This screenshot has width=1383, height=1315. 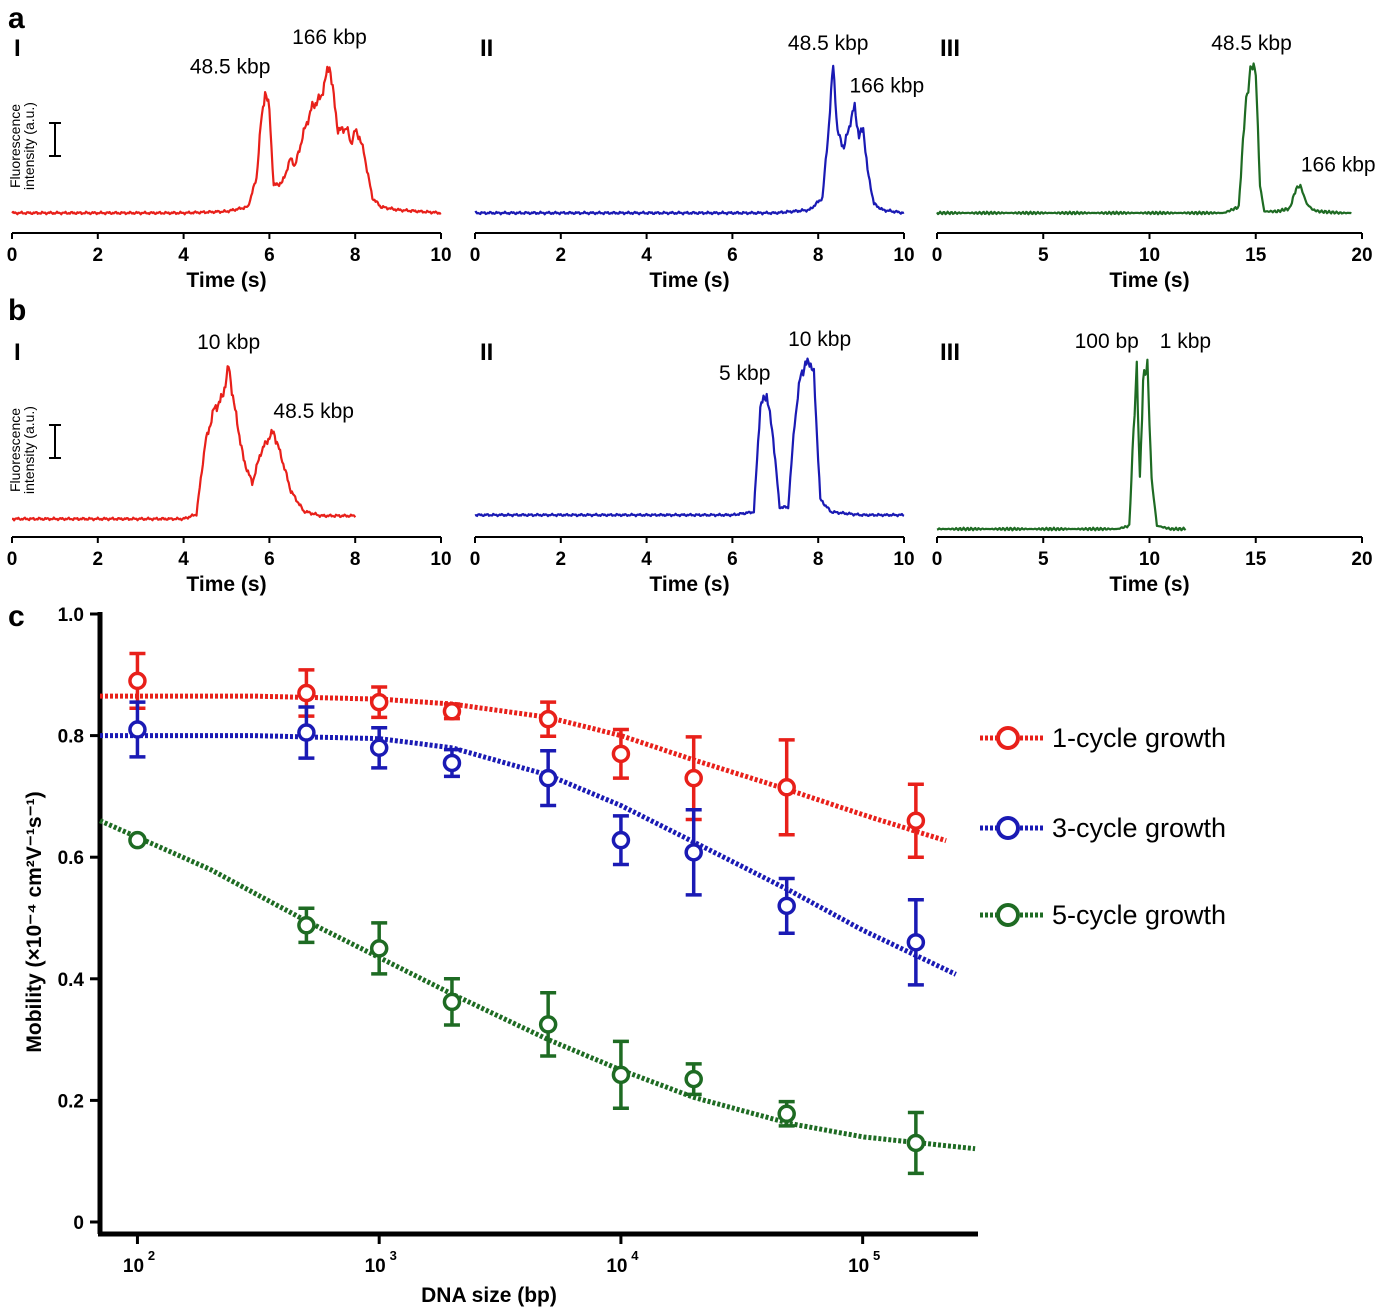 What do you see at coordinates (486, 48) in the screenshot?
I see `subpanel-label-a-ii: II` at bounding box center [486, 48].